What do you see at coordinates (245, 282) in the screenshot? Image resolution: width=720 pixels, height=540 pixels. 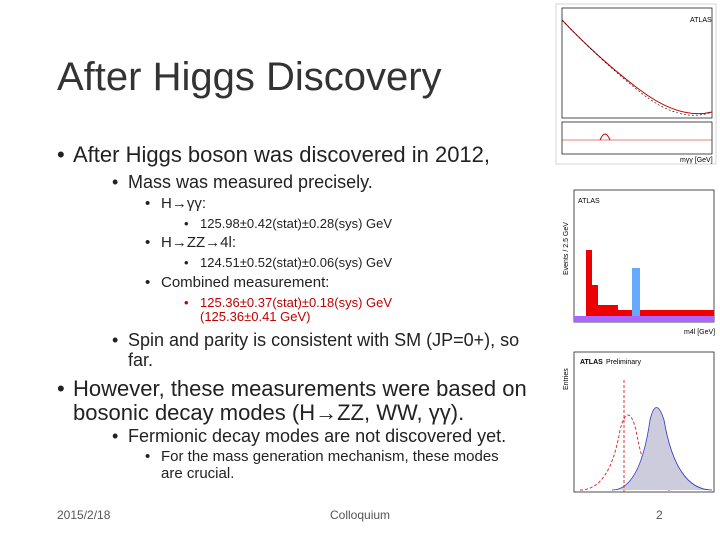 I see `bullet-text: Combined measurement:` at bounding box center [245, 282].